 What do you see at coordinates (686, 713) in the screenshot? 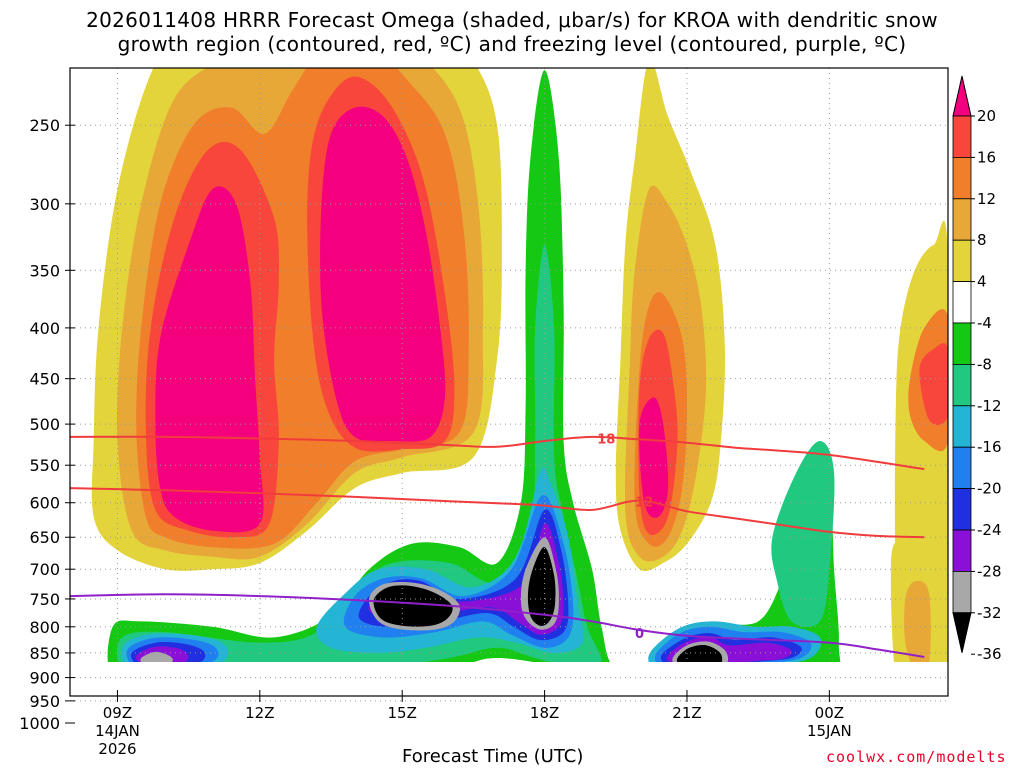
I see `x-tick-label: 21Z` at bounding box center [686, 713].